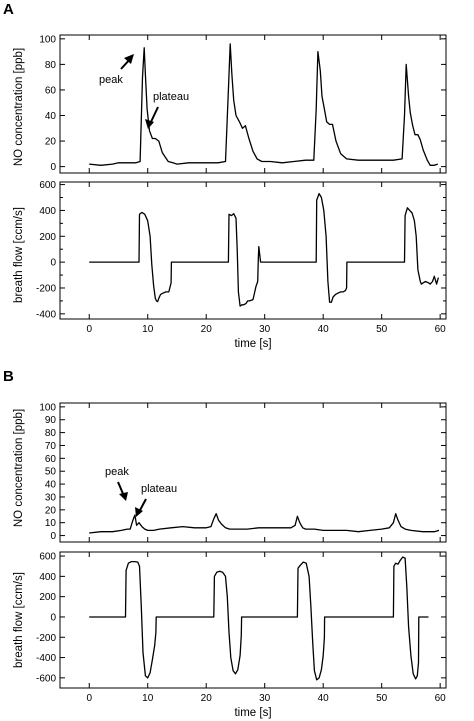 The height and width of the screenshot is (721, 474). What do you see at coordinates (46, 314) in the screenshot?
I see `panel-a-flow-ytick-label: -400` at bounding box center [46, 314].